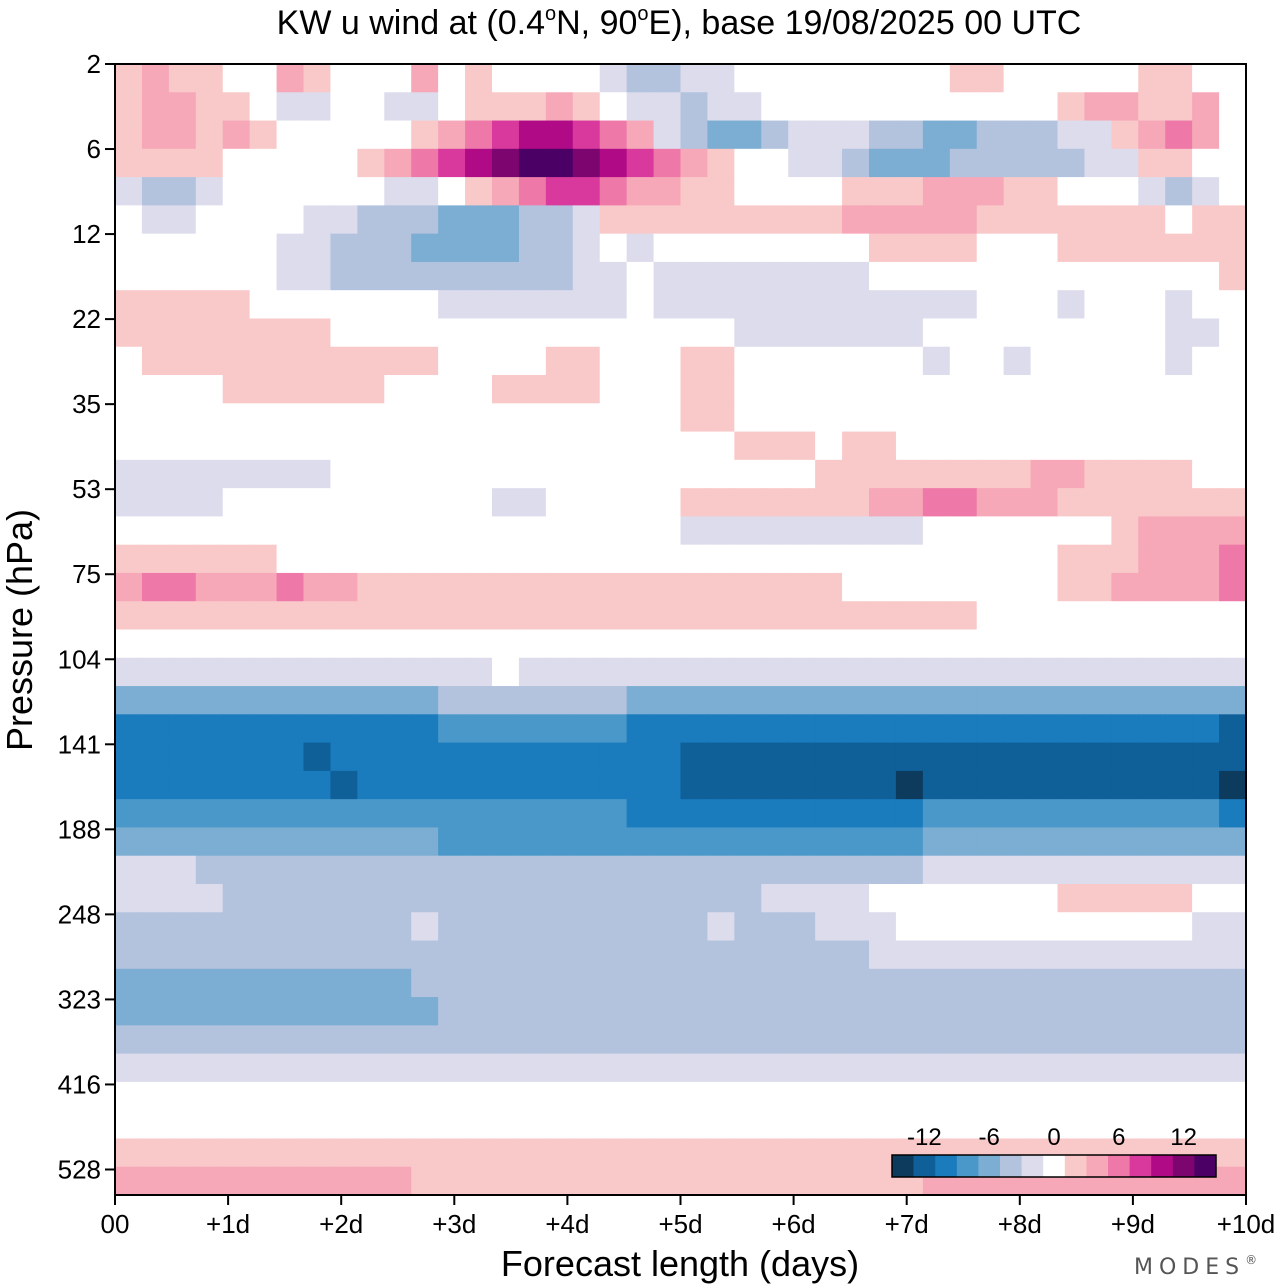 The image size is (1280, 1286). What do you see at coordinates (79, 744) in the screenshot?
I see `y-tick-label: 141` at bounding box center [79, 744].